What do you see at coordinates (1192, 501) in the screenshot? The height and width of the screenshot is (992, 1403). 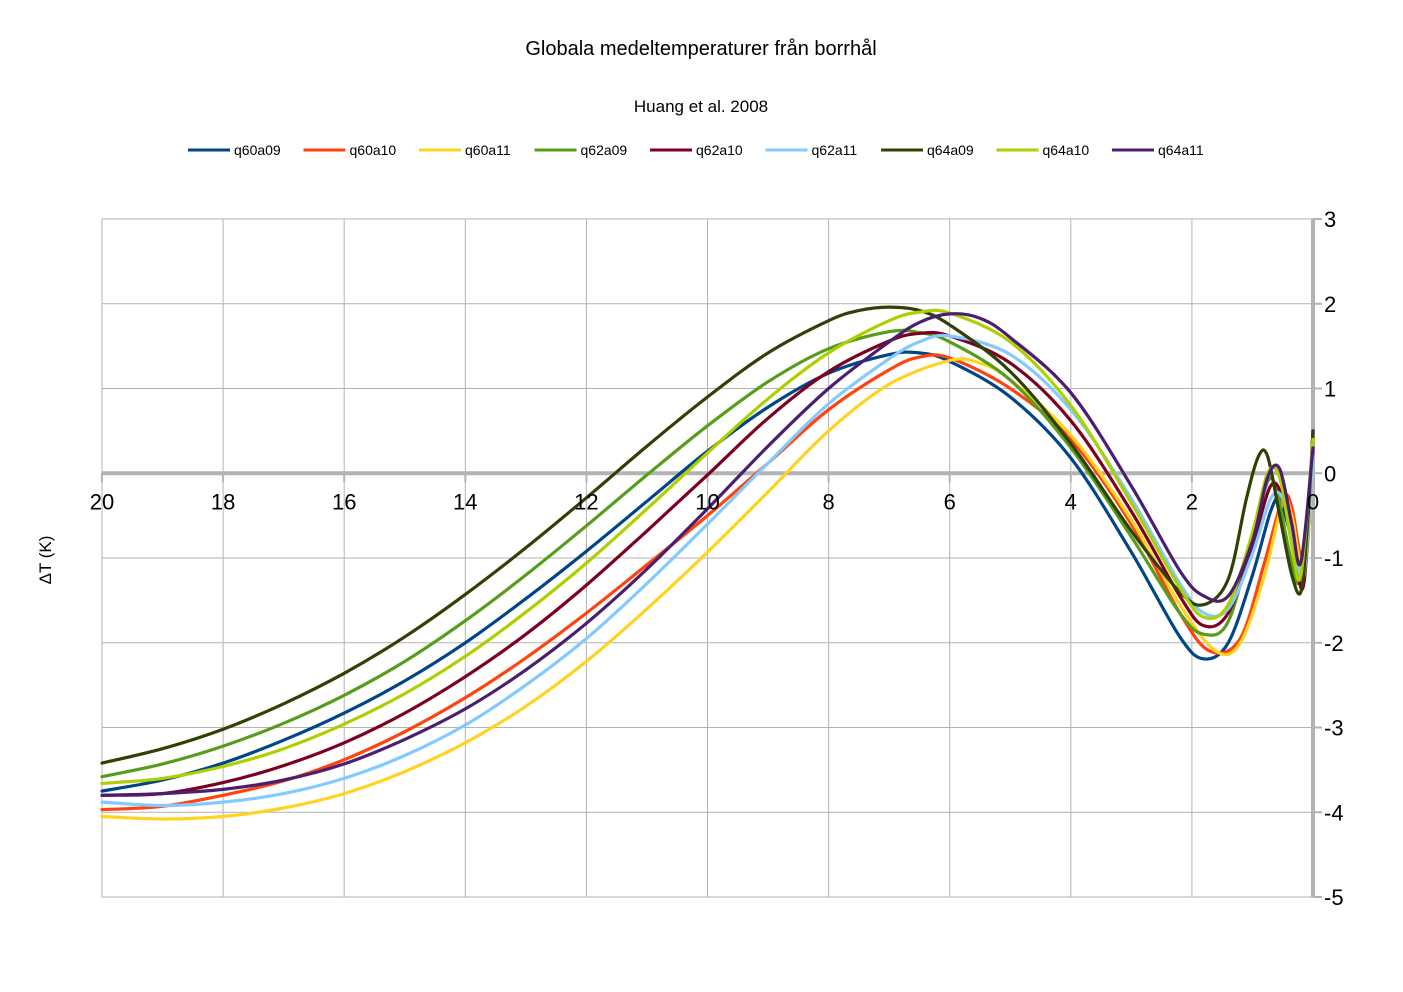 I see `x-tick-label: 2` at bounding box center [1192, 501].